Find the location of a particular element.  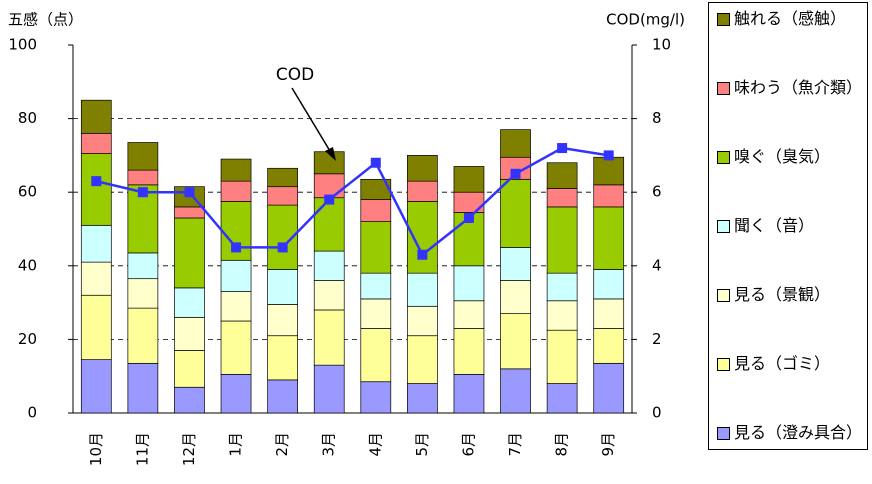

legend-label: 見る（澄み具合） is located at coordinates (798, 432).